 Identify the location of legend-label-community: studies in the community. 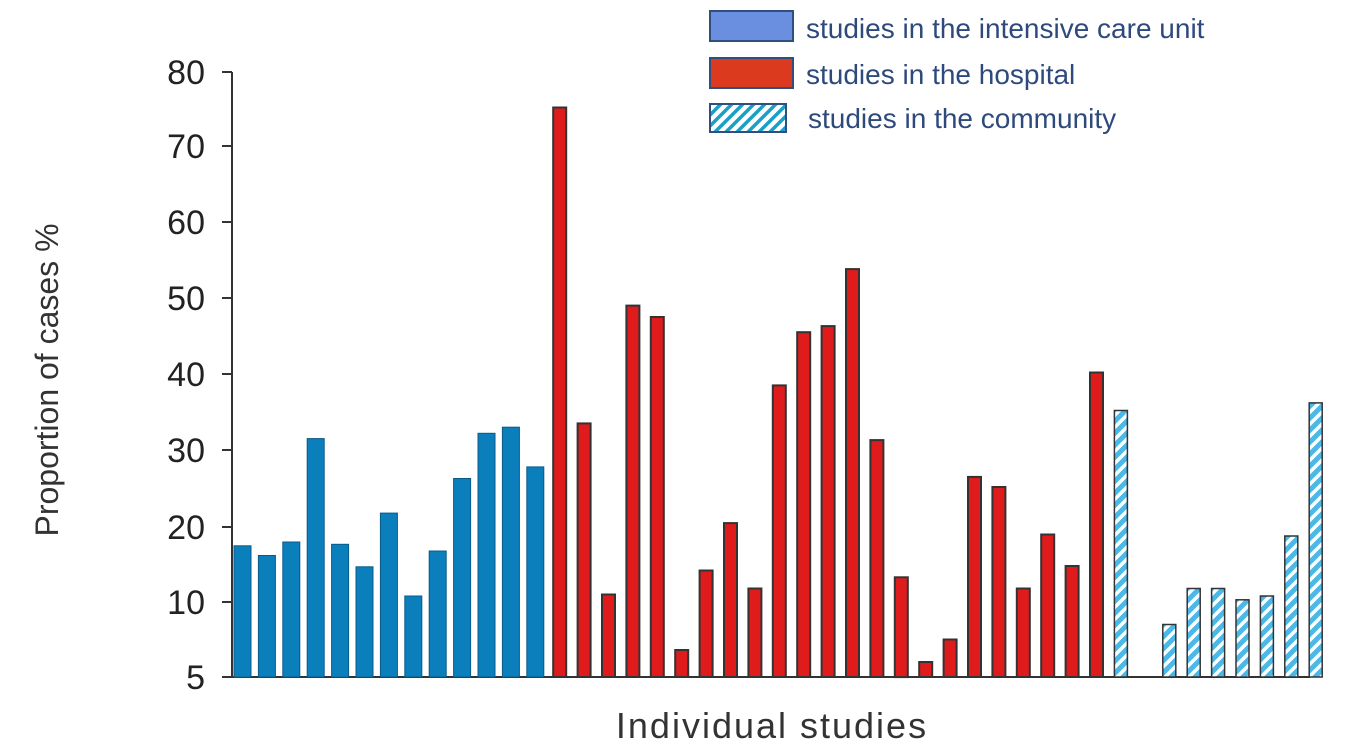
(962, 118).